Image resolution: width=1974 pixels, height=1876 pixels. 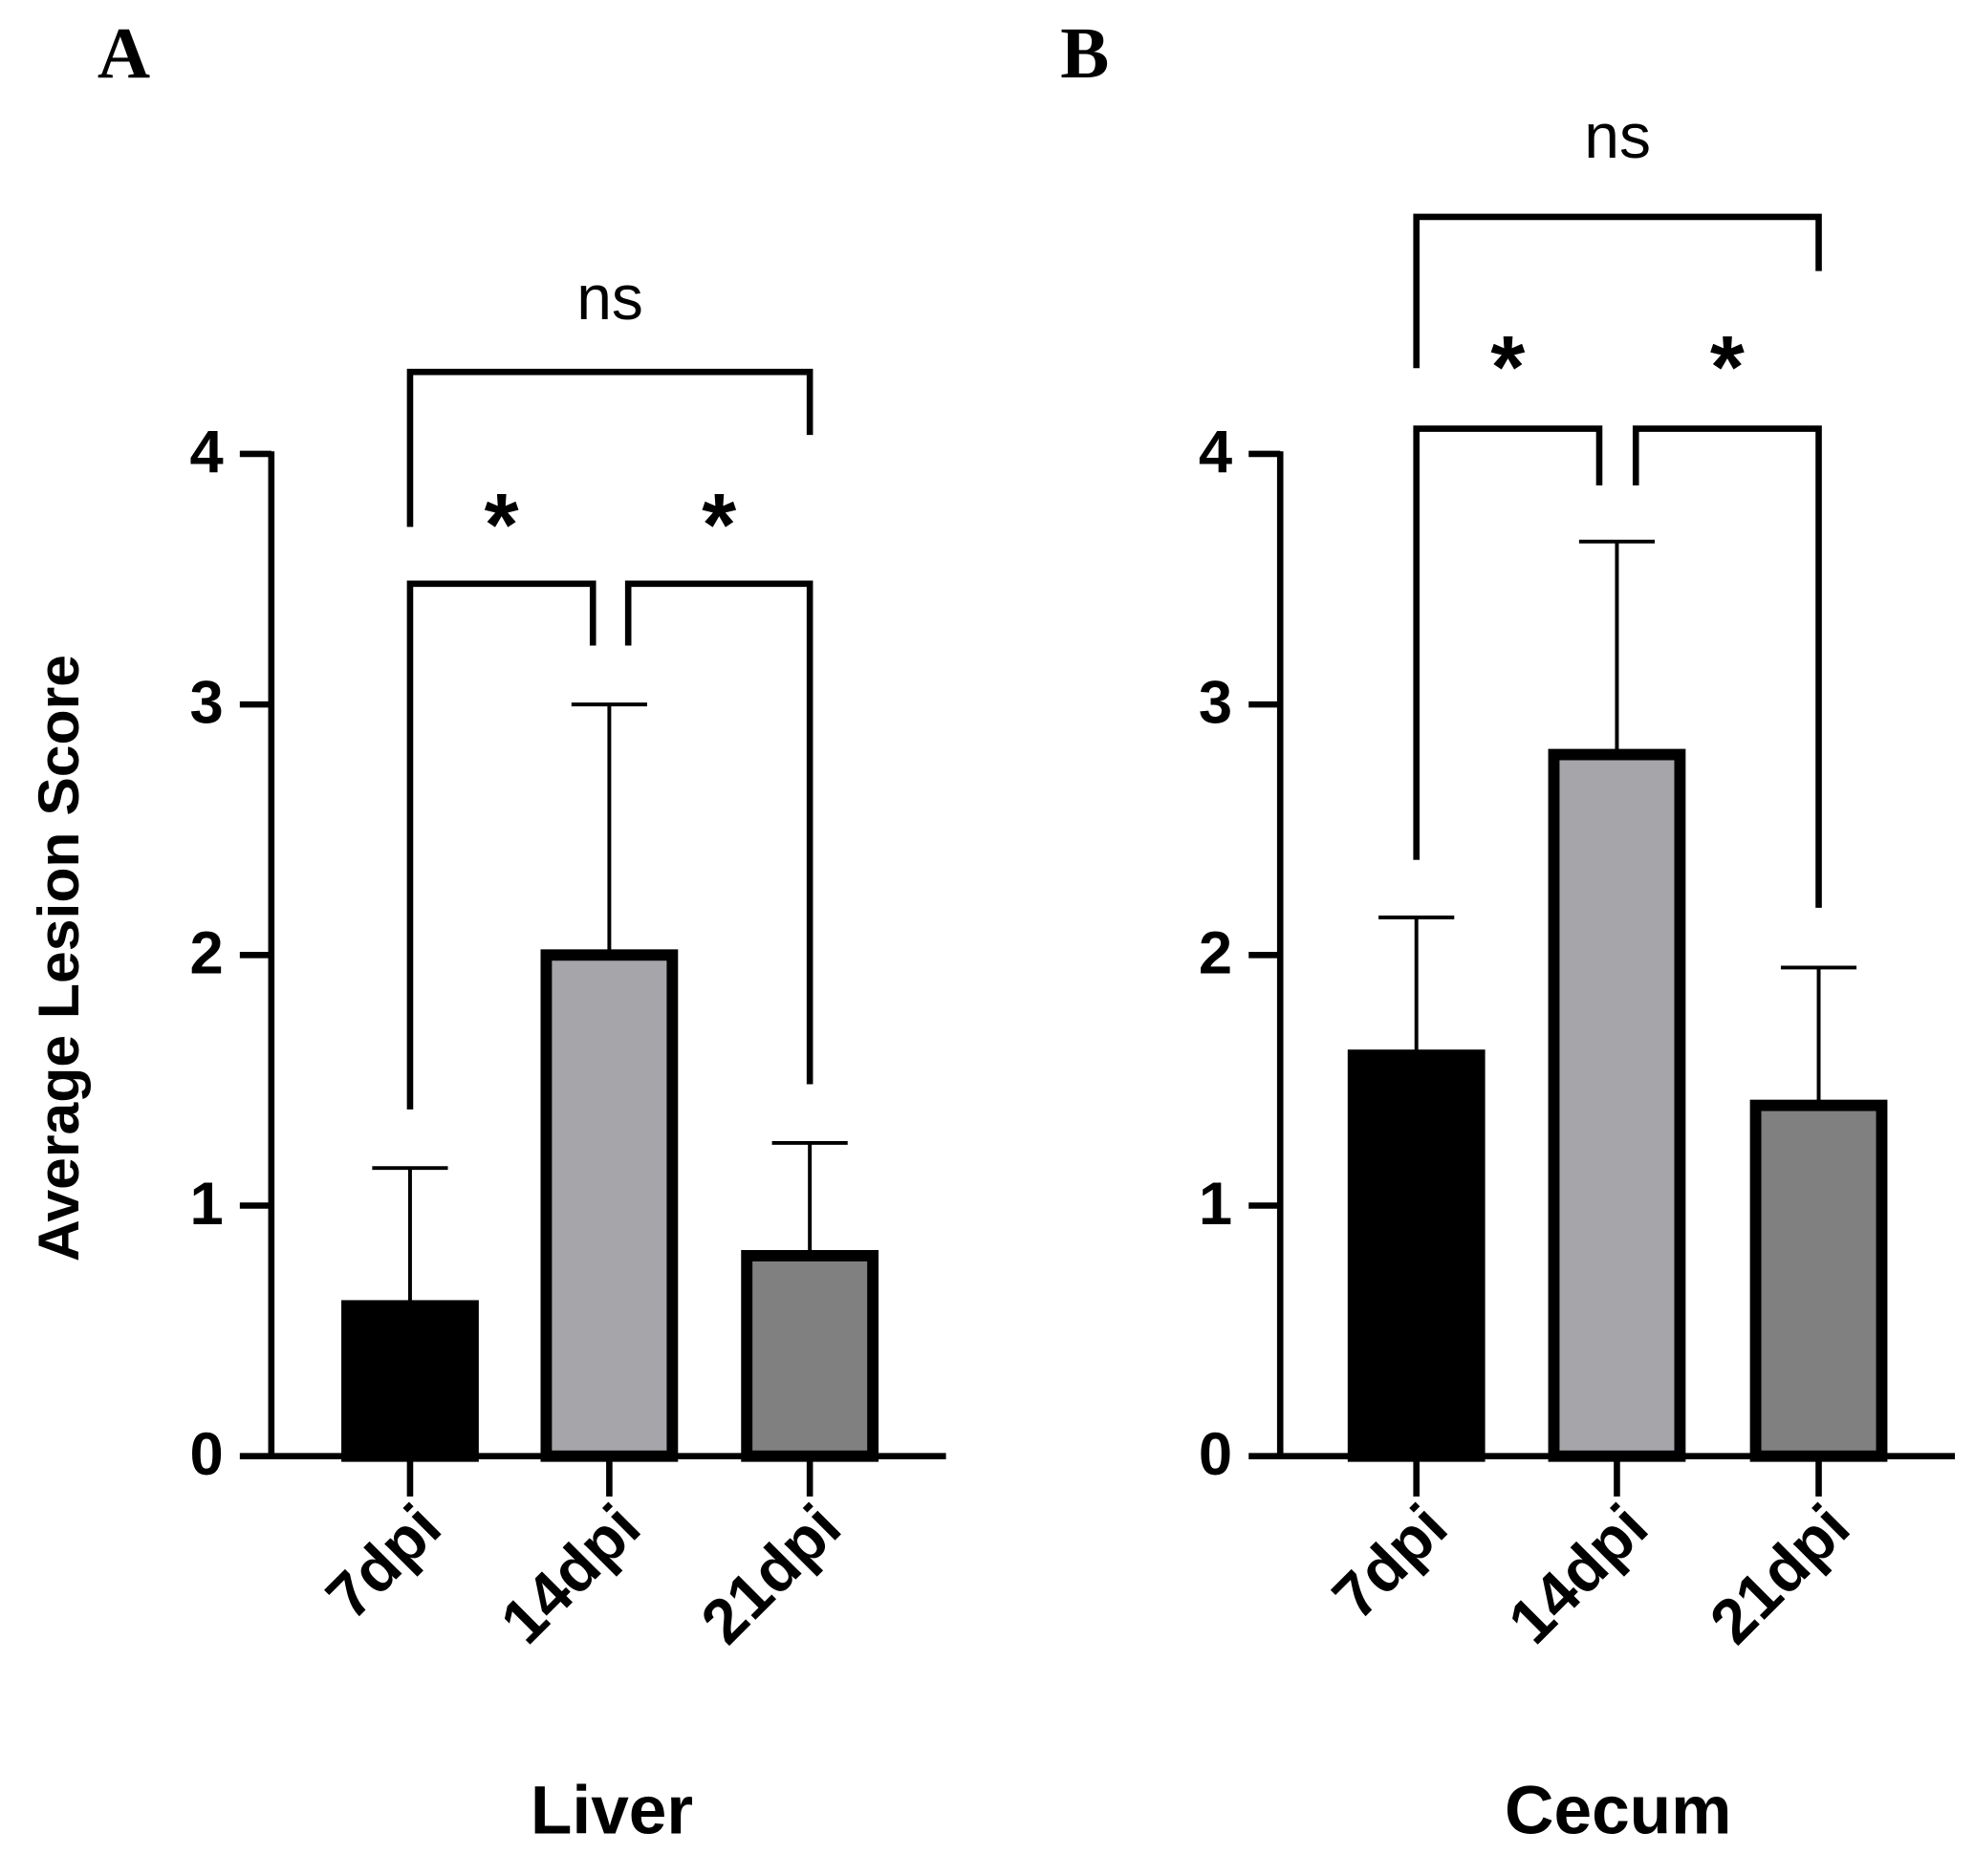 What do you see at coordinates (124, 53) in the screenshot?
I see `panel-label: A` at bounding box center [124, 53].